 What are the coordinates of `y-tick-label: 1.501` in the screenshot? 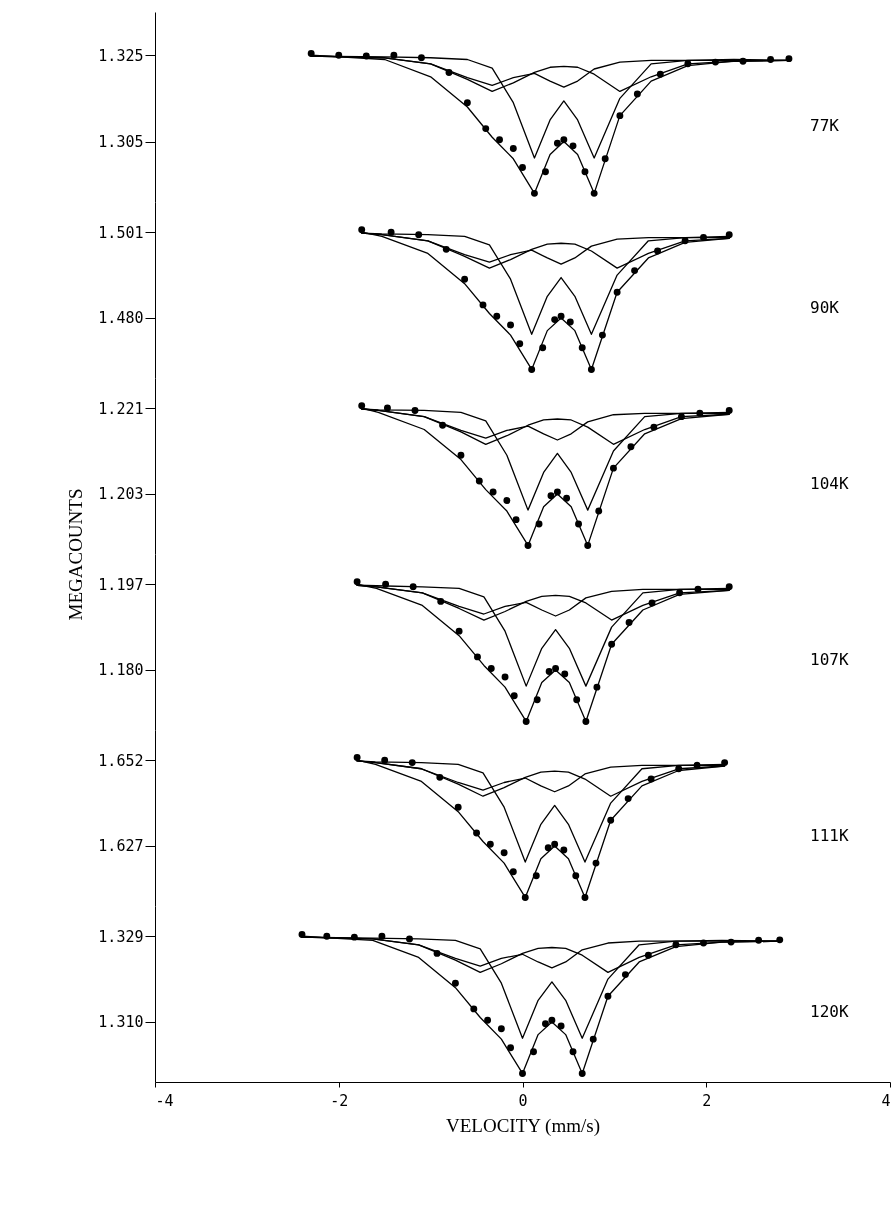 It's located at (121, 232).